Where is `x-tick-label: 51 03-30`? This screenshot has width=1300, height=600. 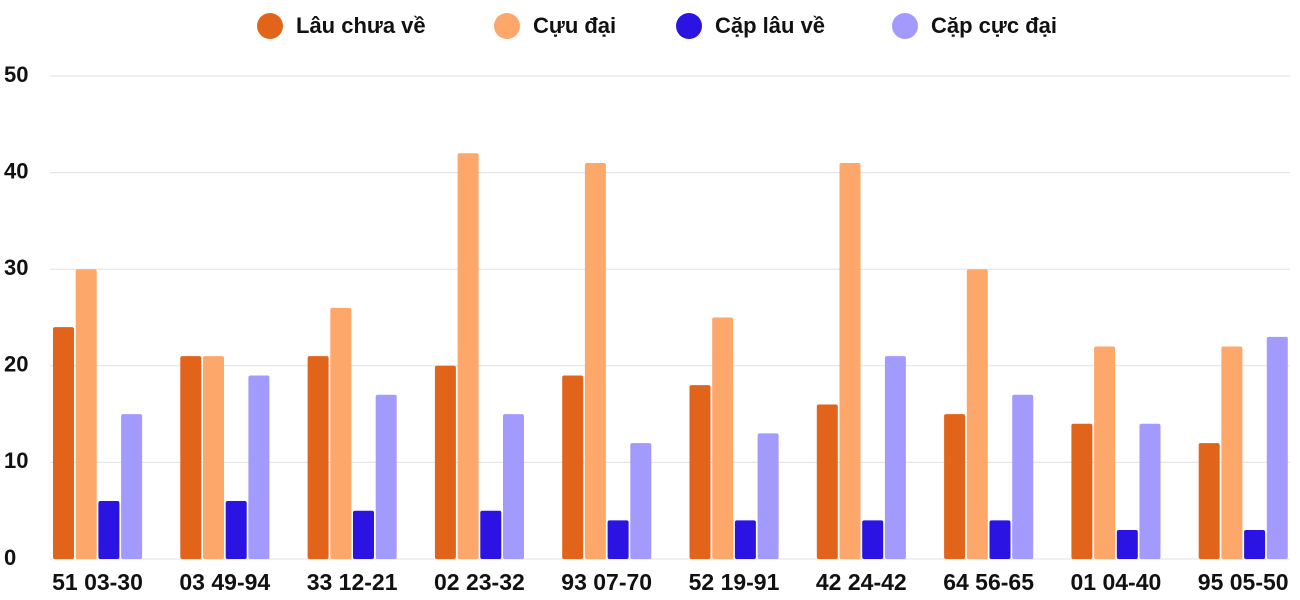
x-tick-label: 51 03-30 is located at coordinates (97, 582).